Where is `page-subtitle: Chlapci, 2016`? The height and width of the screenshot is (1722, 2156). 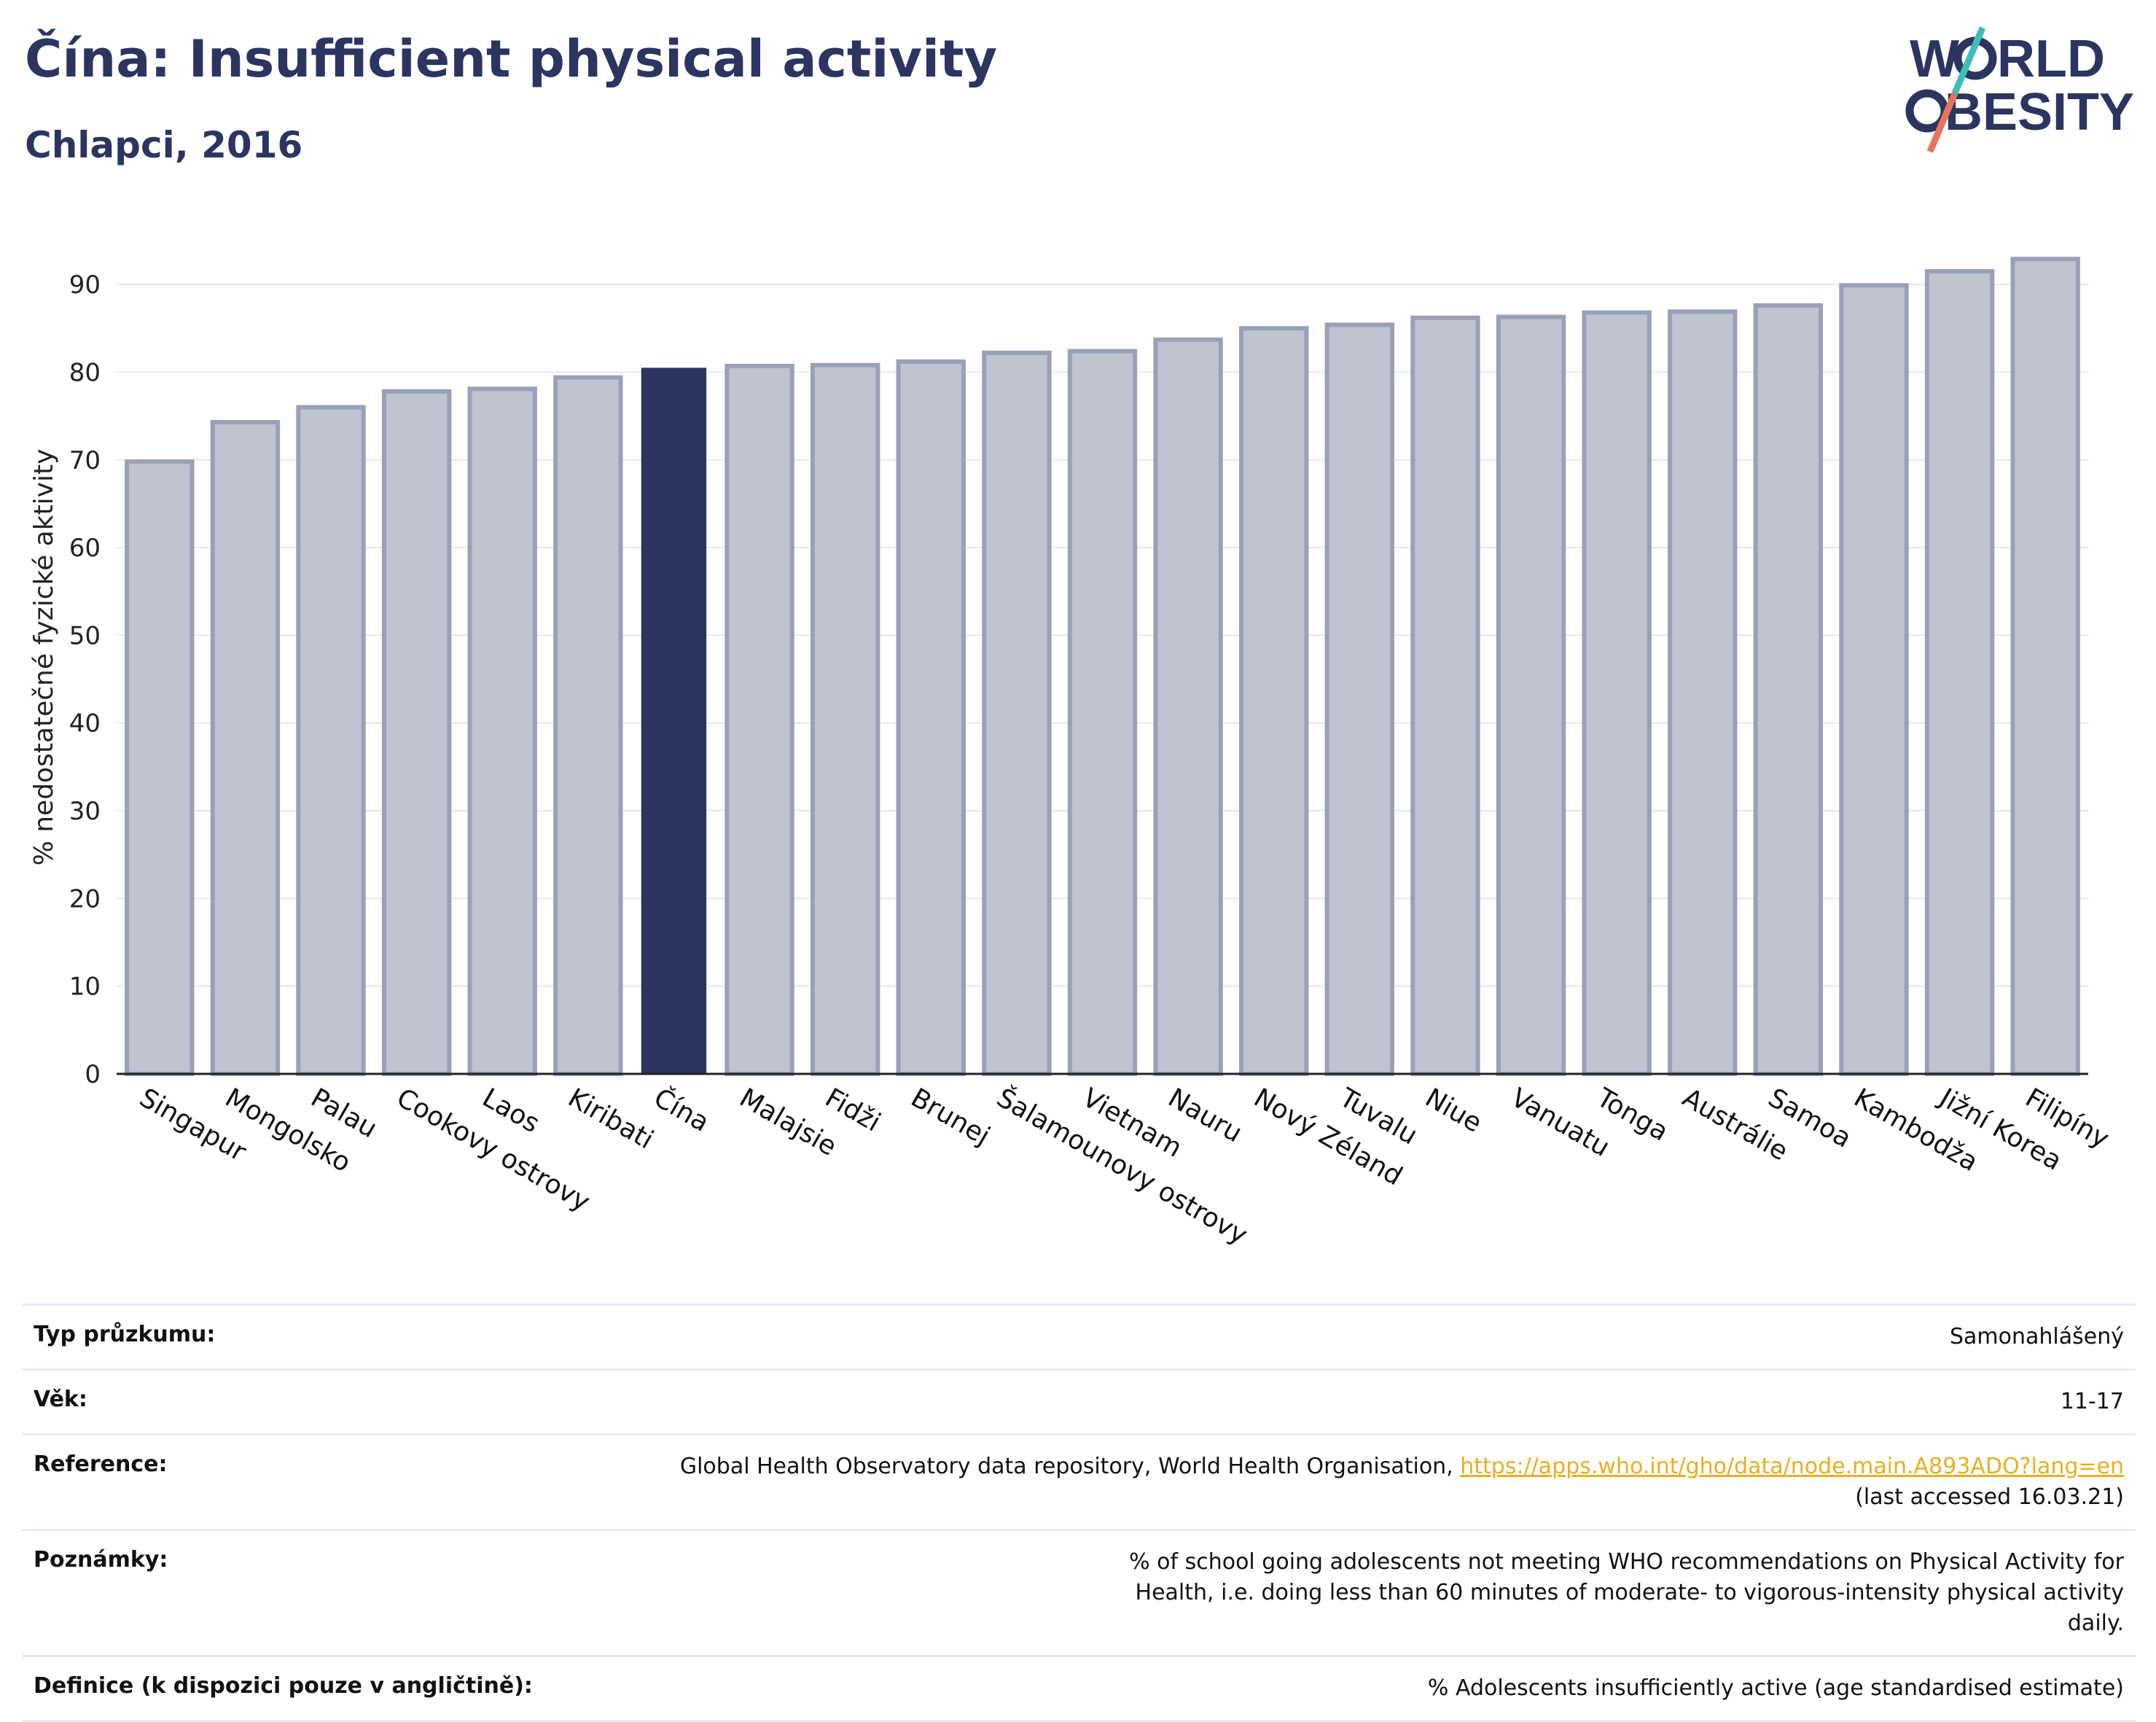
page-subtitle: Chlapci, 2016 is located at coordinates (164, 145).